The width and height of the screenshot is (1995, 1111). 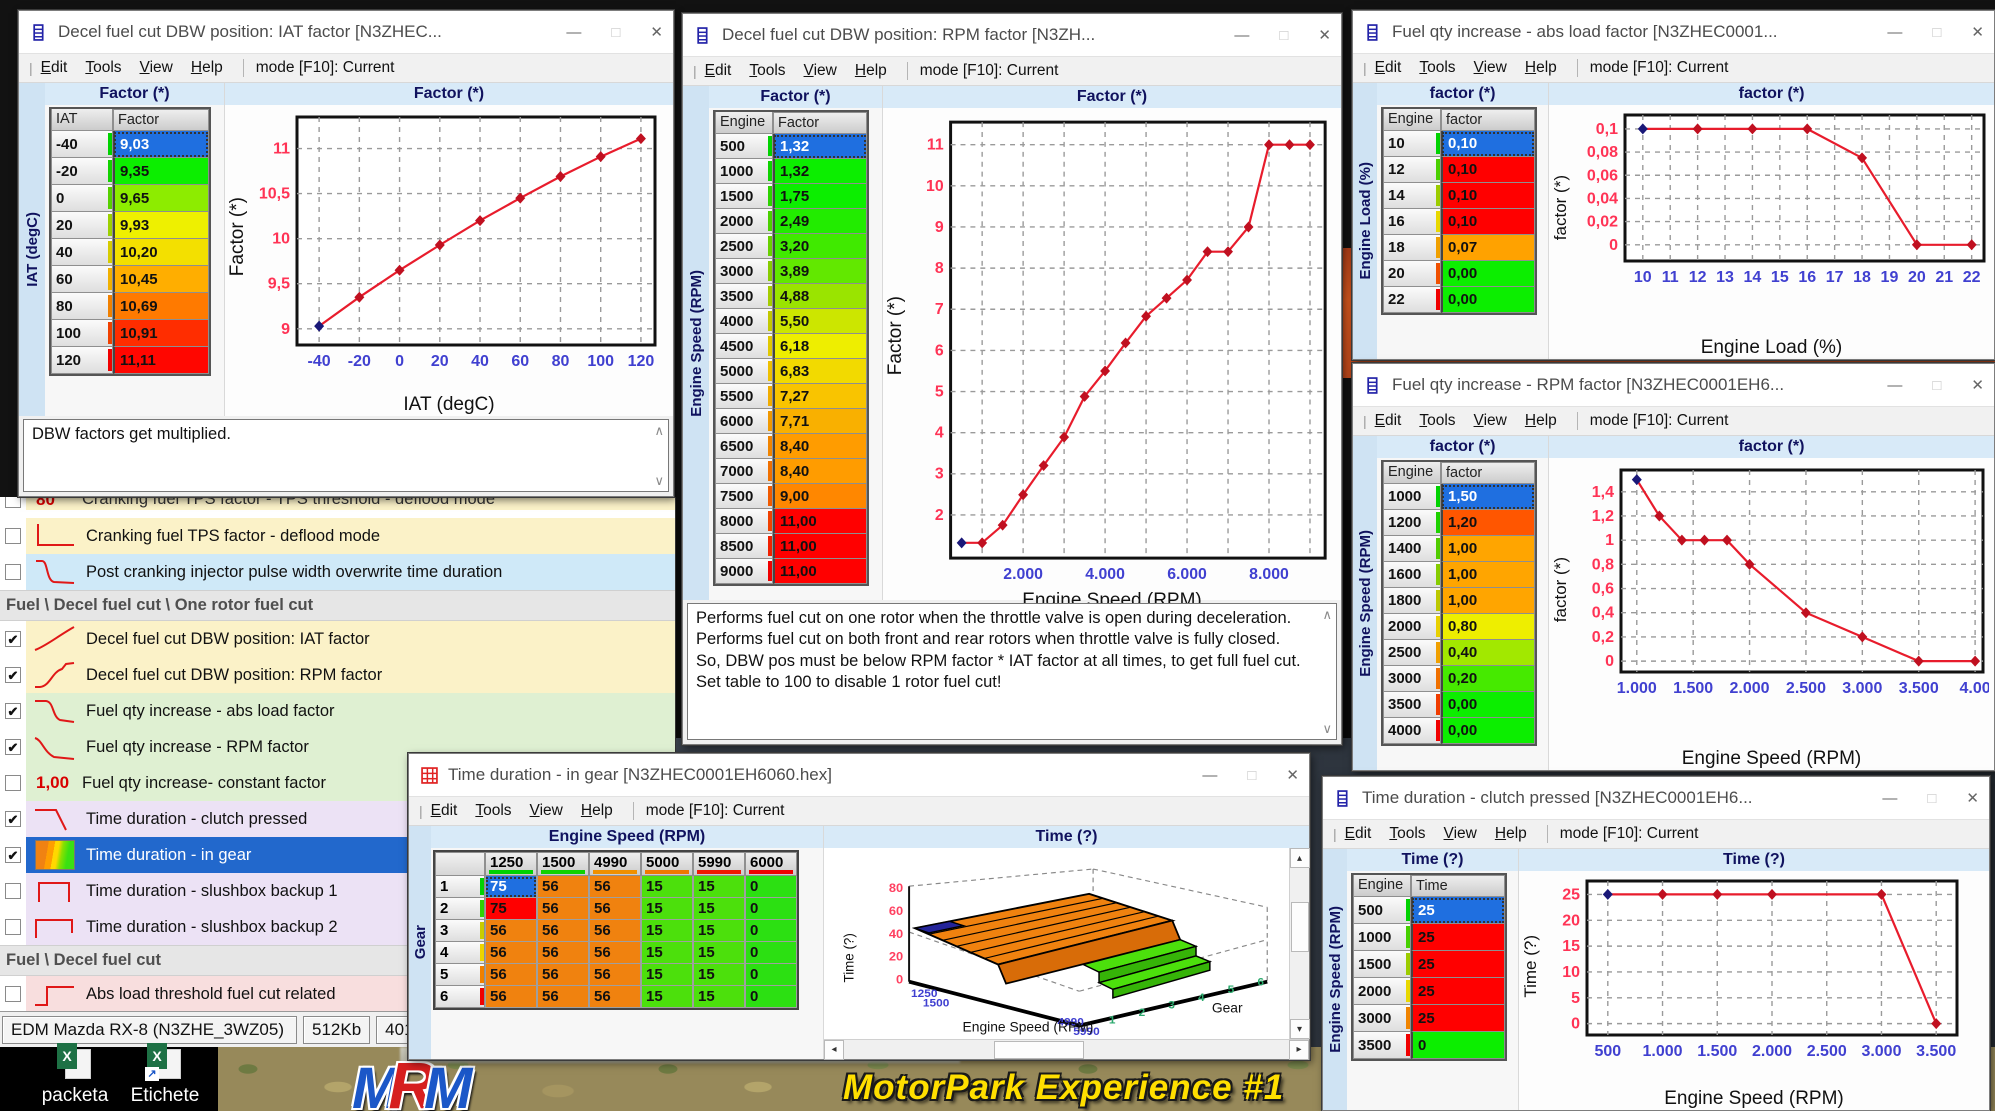 I want to click on row-header: 120, so click(x=82, y=360).